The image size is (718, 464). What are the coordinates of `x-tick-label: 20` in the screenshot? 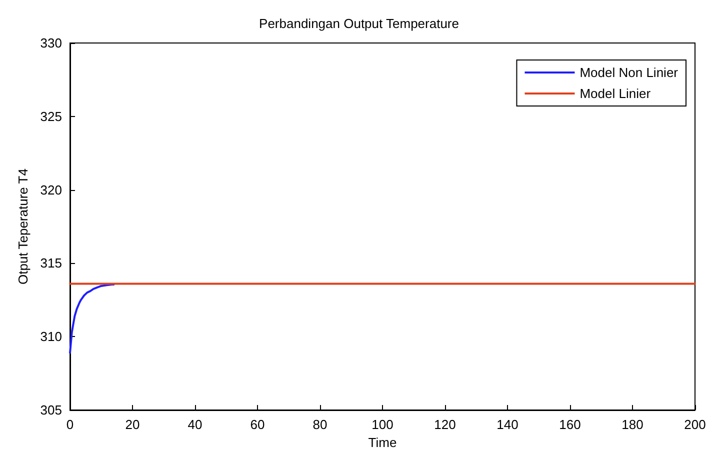 It's located at (132, 424).